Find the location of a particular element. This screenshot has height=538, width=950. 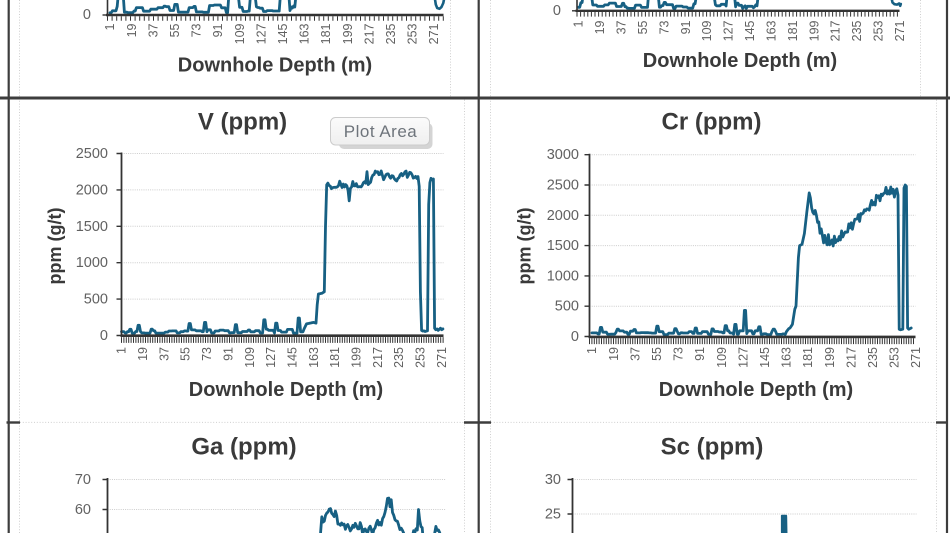

svg-text: 60 is located at coordinates (83, 510).